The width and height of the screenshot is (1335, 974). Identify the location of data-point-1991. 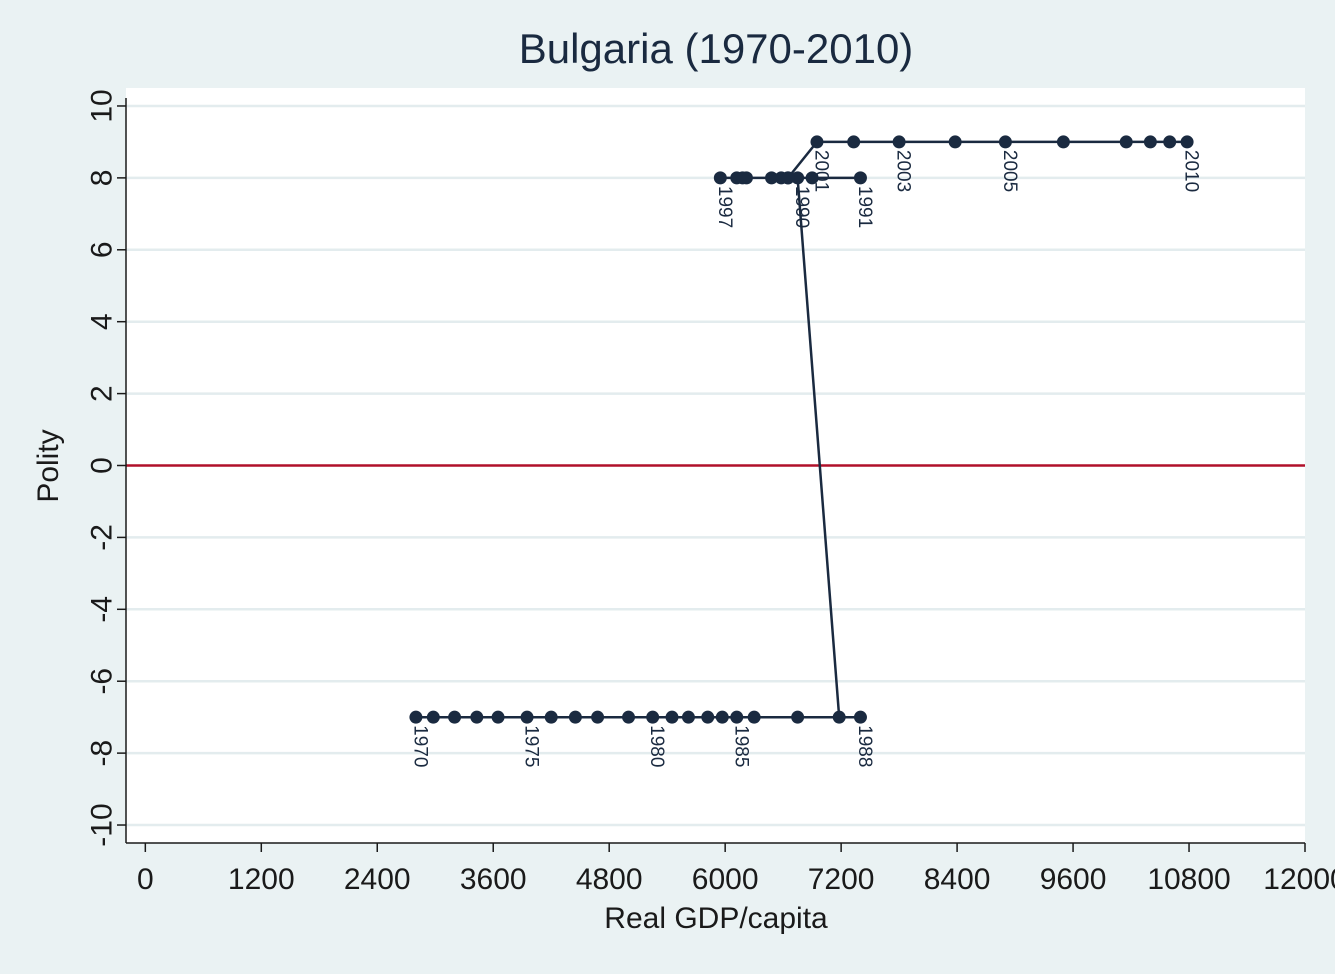
(860, 178).